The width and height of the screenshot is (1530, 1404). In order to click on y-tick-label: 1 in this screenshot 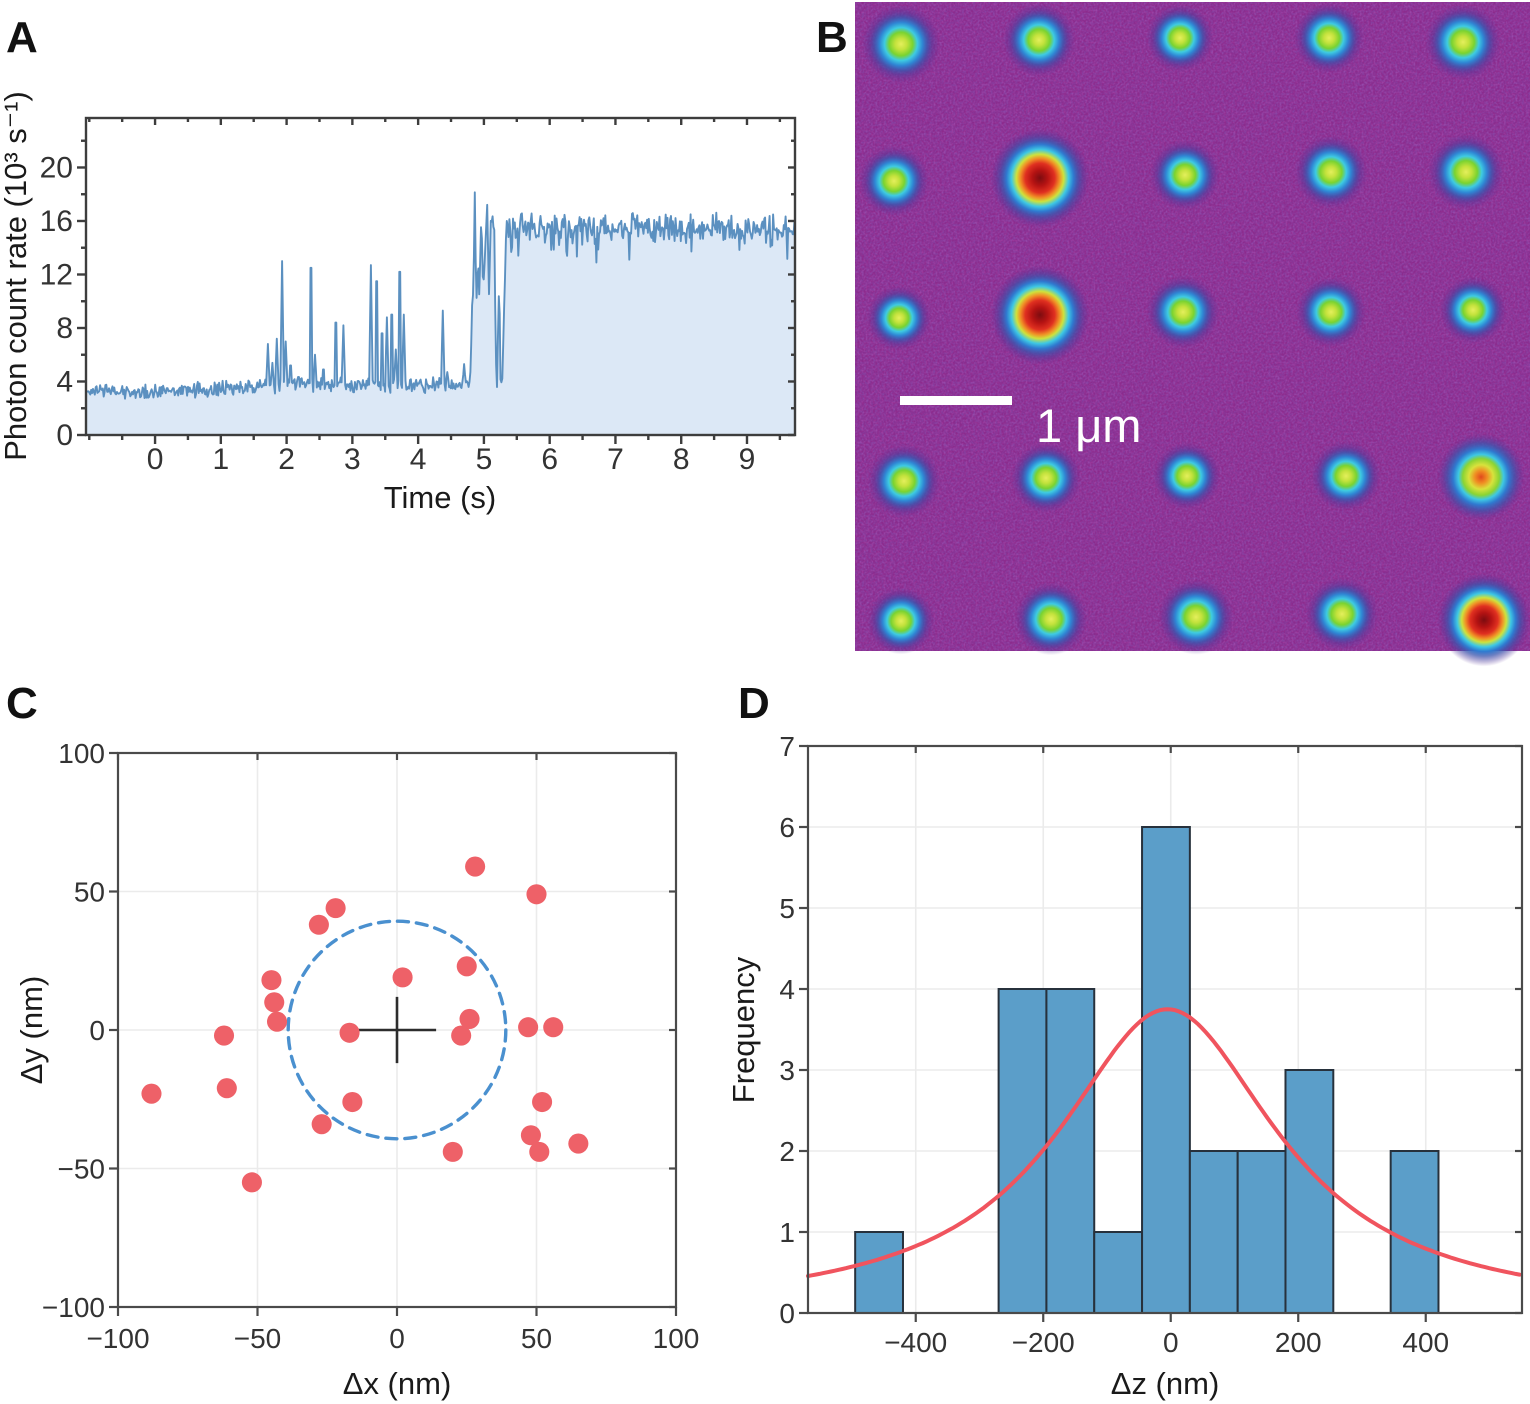, I will do `click(787, 1232)`.